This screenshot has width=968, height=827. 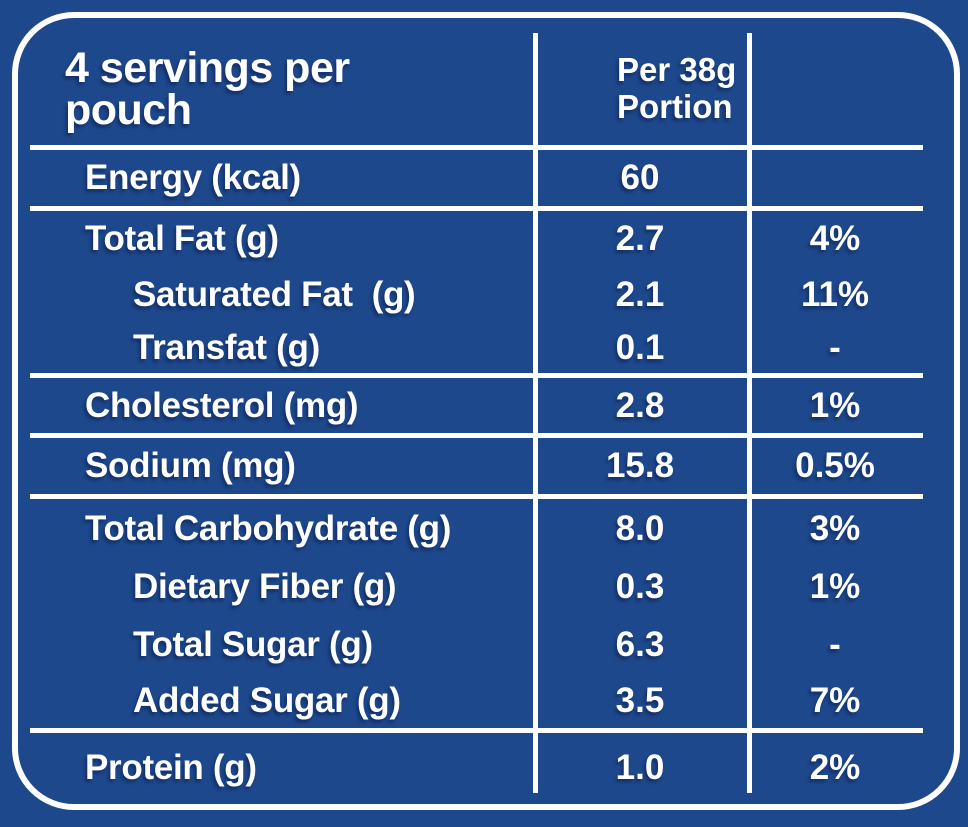 I want to click on nutrient-amount: 1.0, so click(x=640, y=767).